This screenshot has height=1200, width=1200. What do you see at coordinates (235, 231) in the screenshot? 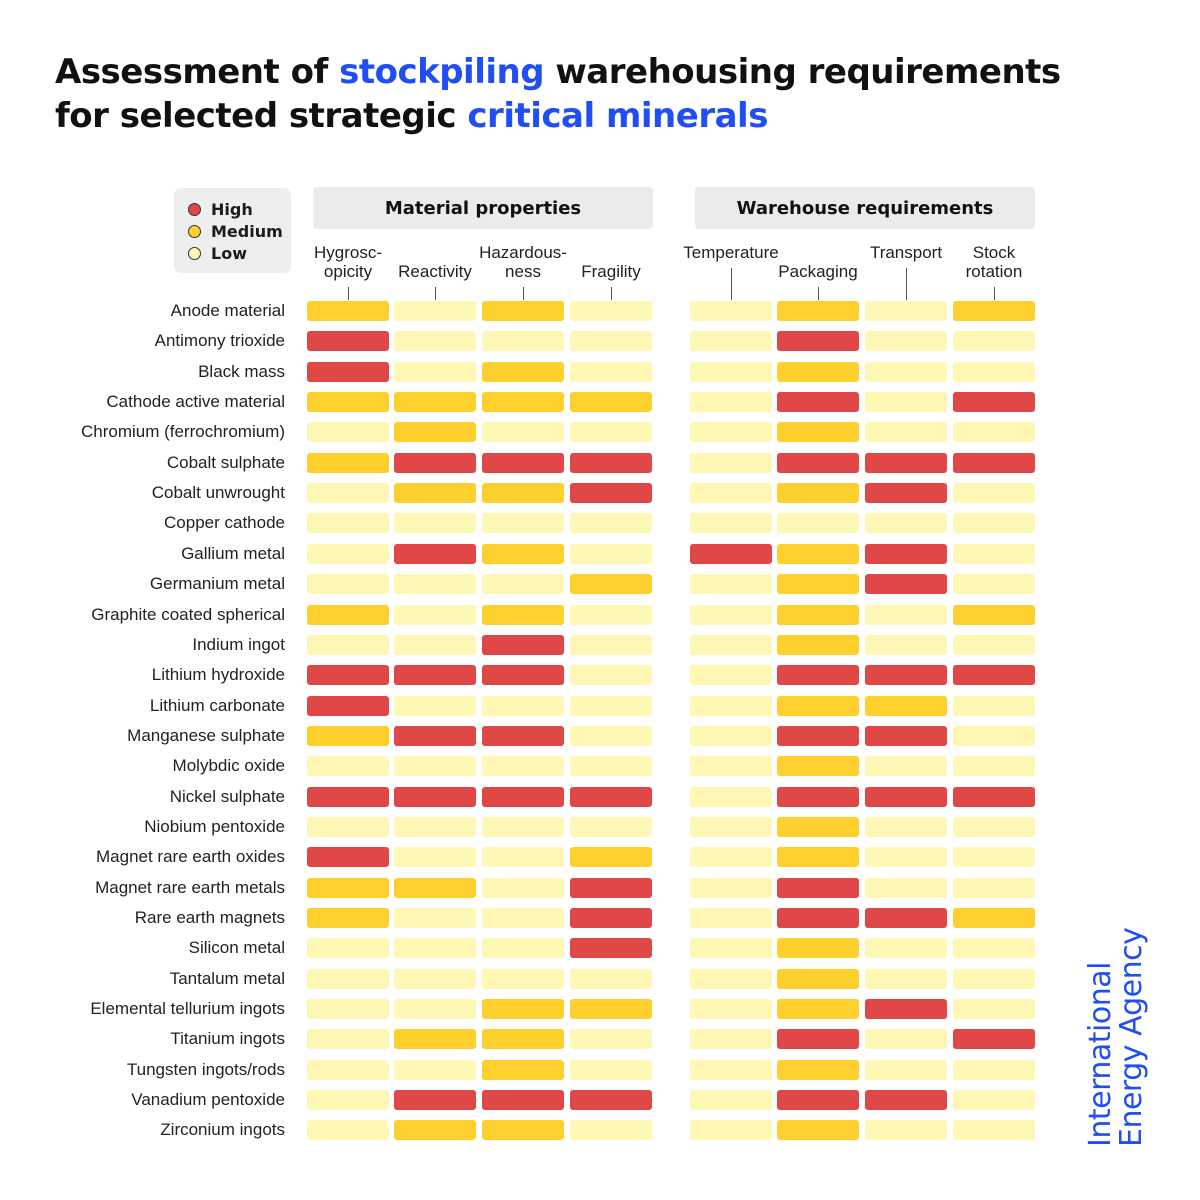
I see `legend-item-medium: Medium` at bounding box center [235, 231].